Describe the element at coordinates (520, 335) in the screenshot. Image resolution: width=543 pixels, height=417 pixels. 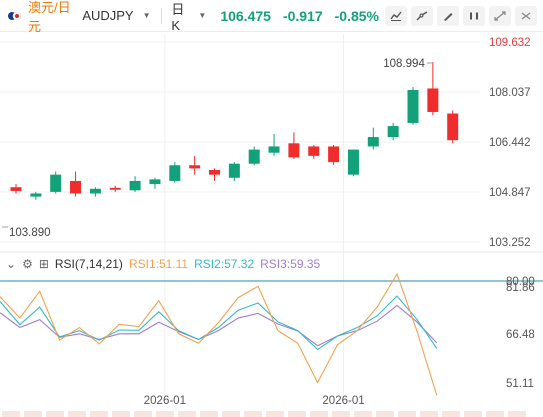
I see `rsi-tick-label: 66.48` at that location.